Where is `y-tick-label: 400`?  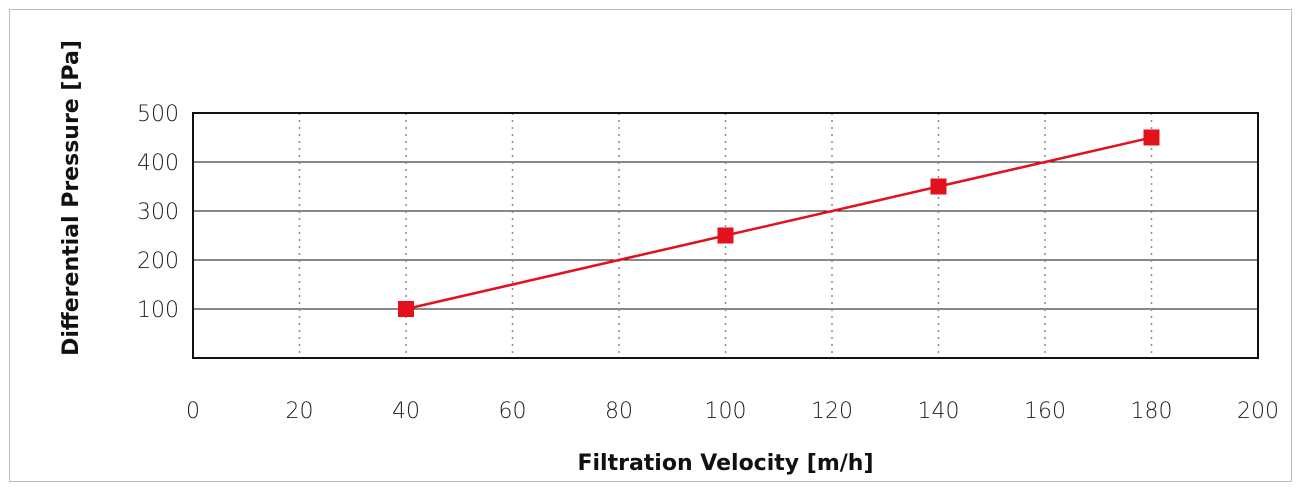
y-tick-label: 400 is located at coordinates (158, 163).